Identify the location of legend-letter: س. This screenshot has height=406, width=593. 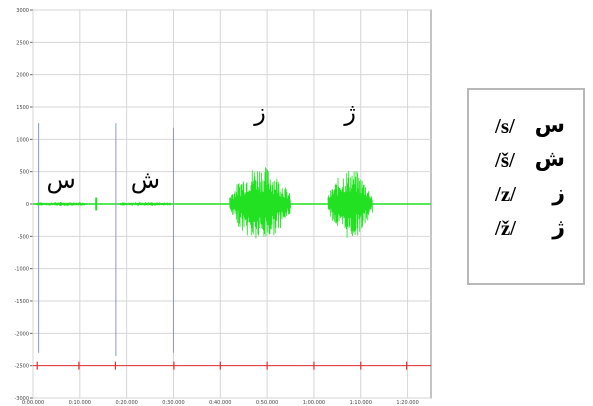
(550, 126).